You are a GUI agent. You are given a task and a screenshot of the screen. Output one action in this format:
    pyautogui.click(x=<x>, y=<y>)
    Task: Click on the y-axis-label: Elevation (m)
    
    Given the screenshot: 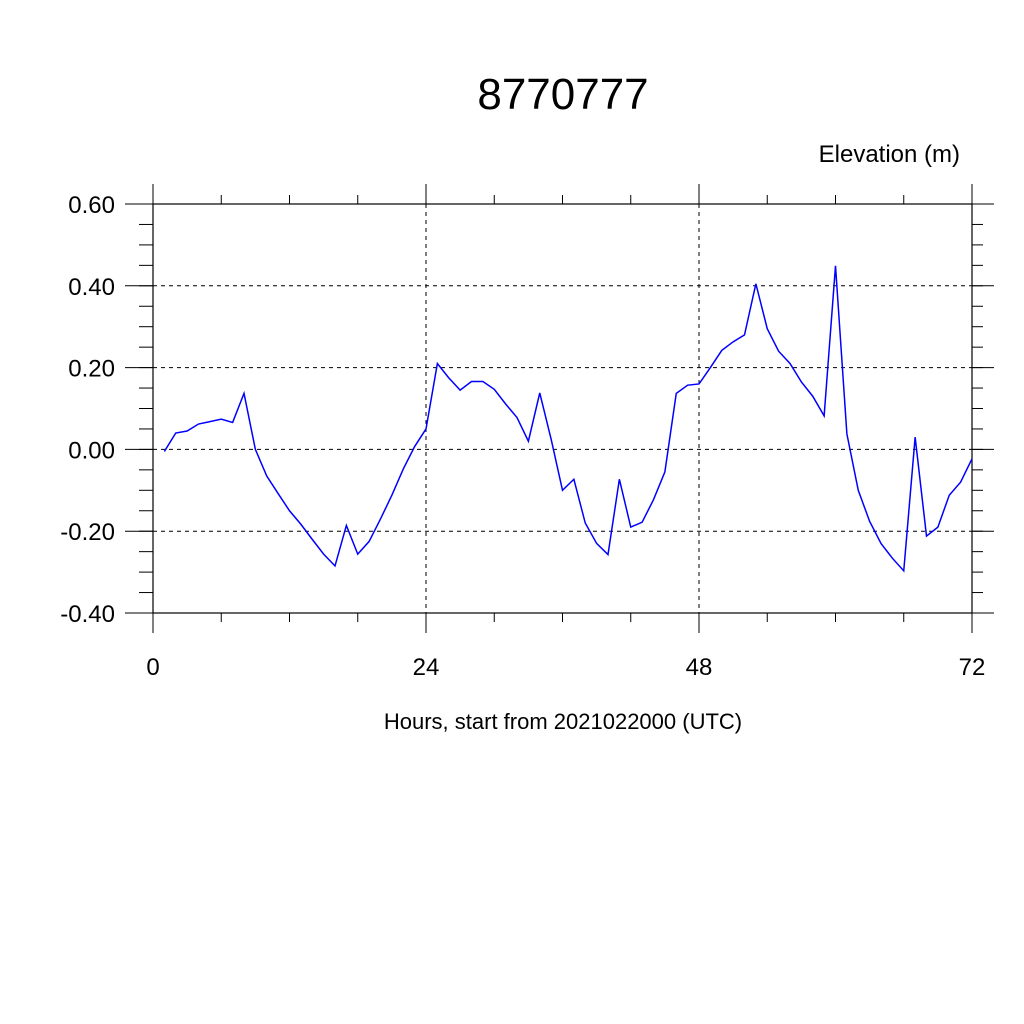 What is the action you would take?
    pyautogui.click(x=889, y=154)
    